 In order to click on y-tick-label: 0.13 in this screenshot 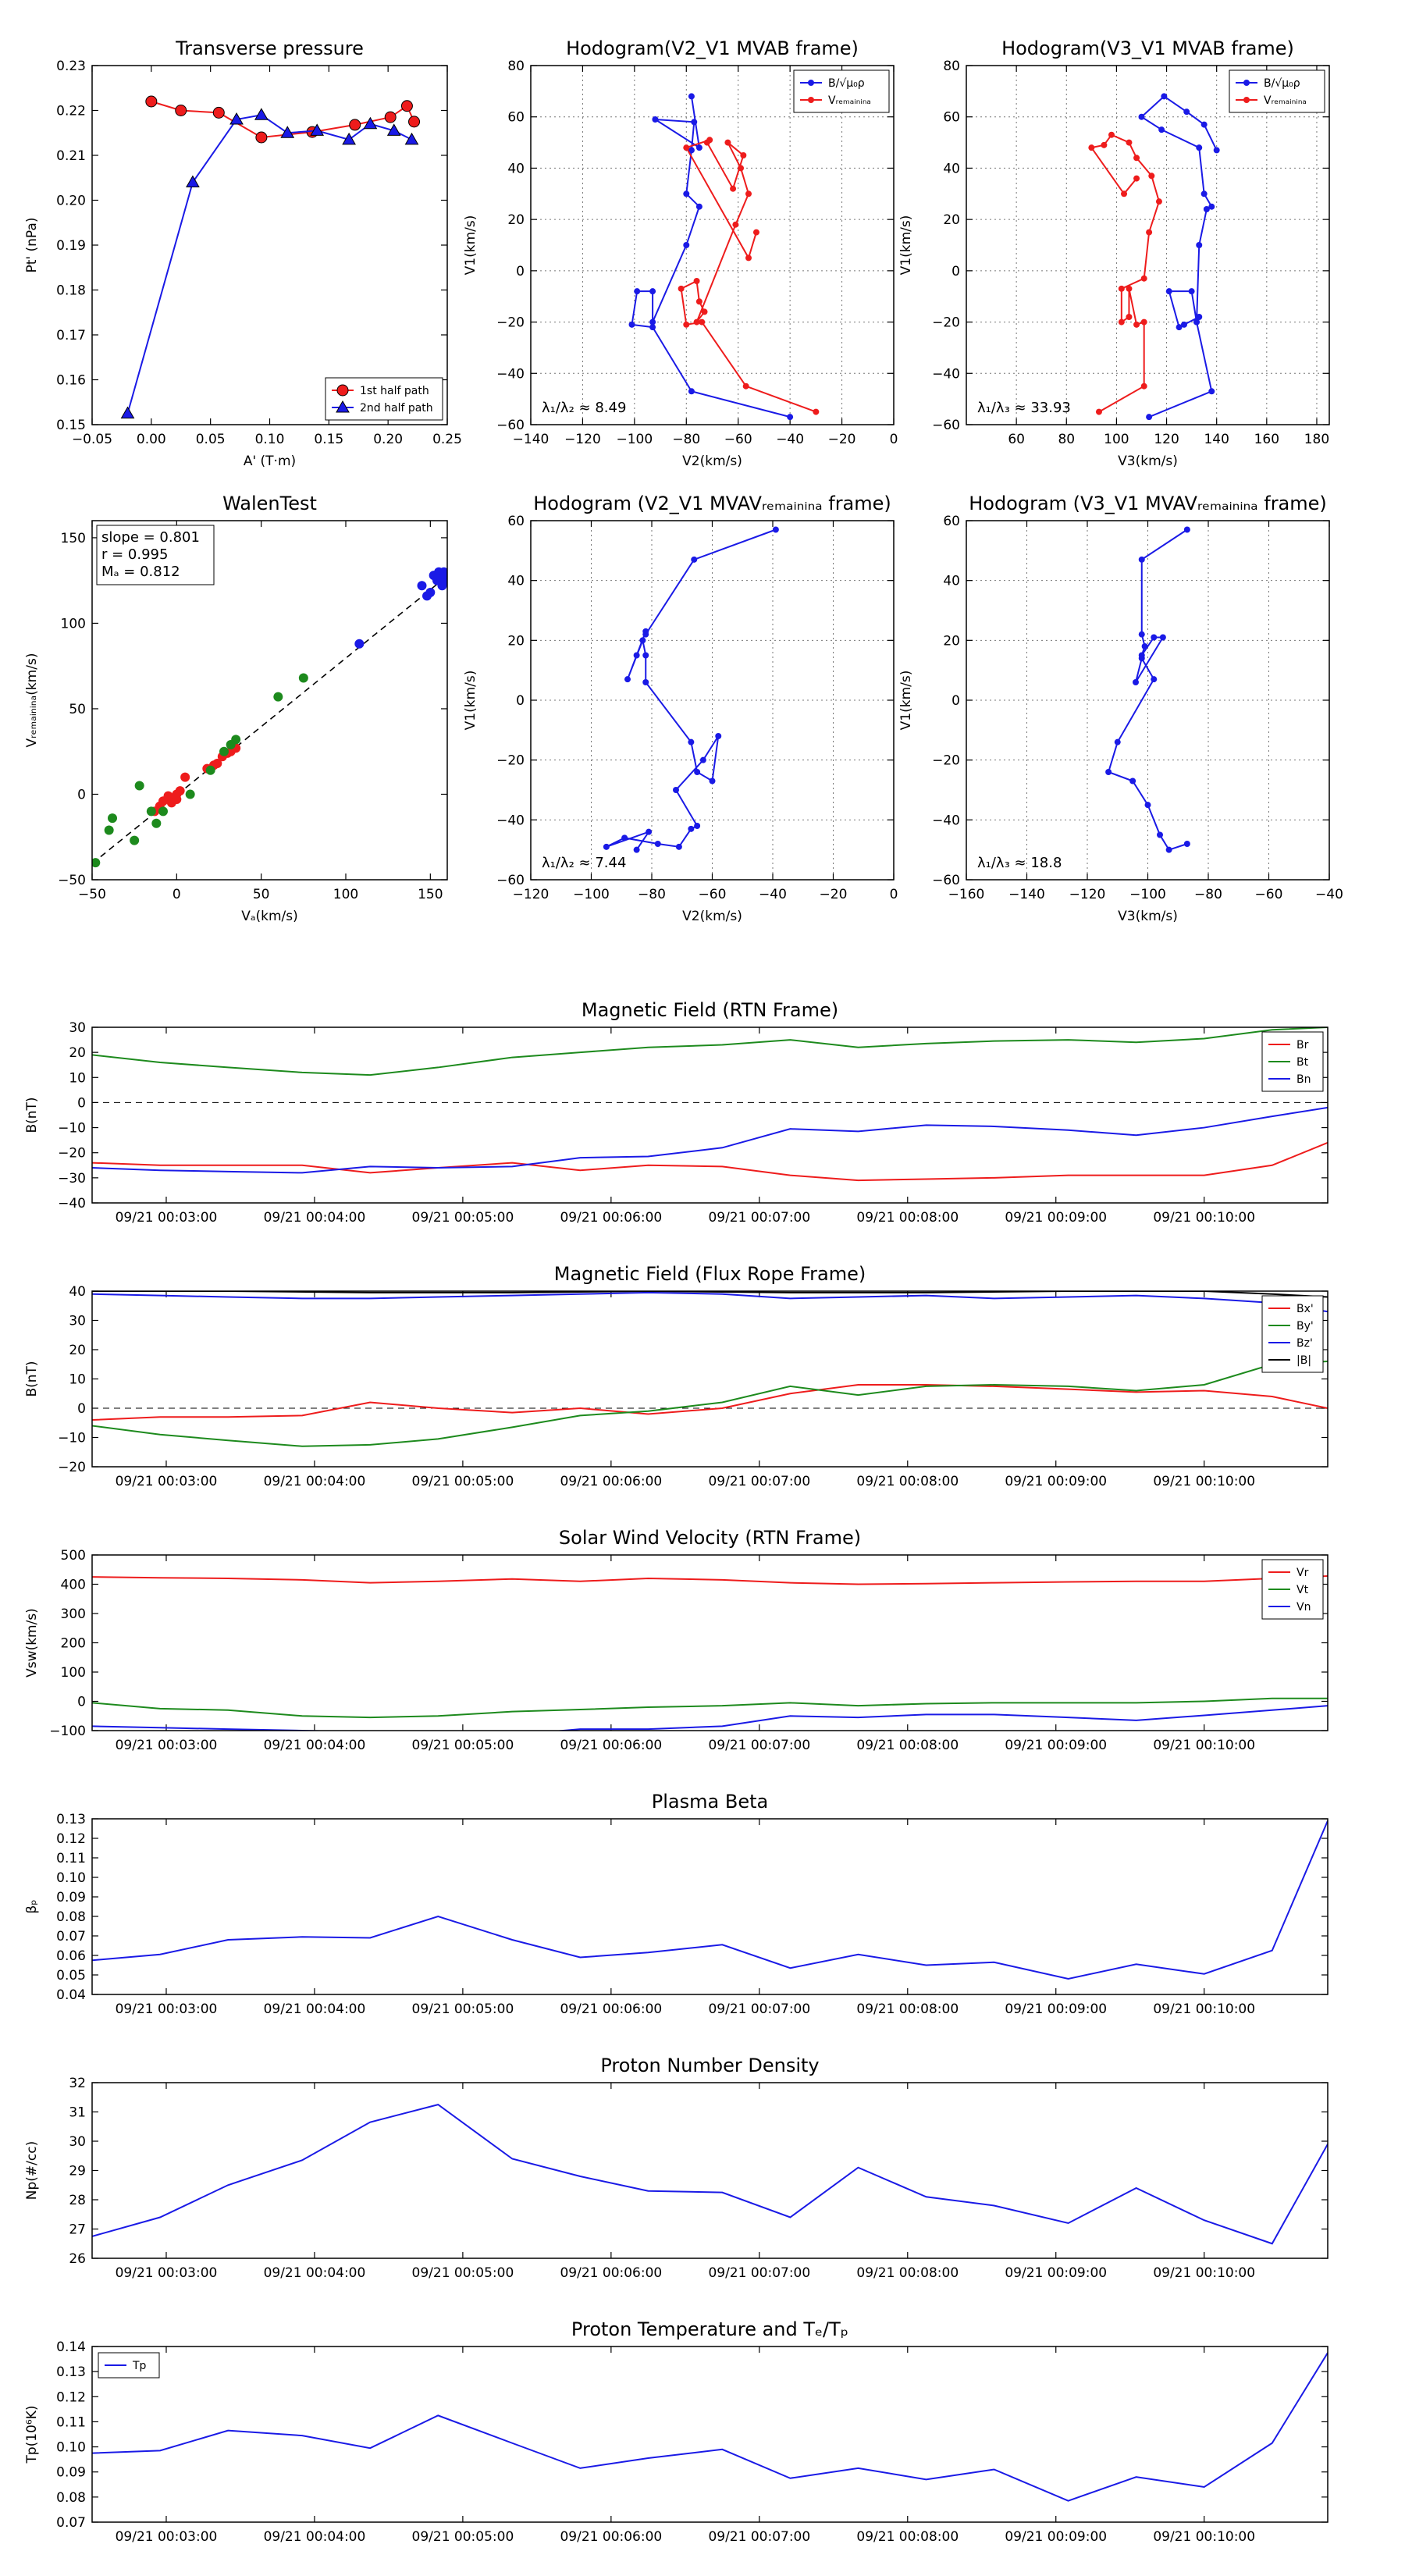, I will do `click(71, 1819)`.